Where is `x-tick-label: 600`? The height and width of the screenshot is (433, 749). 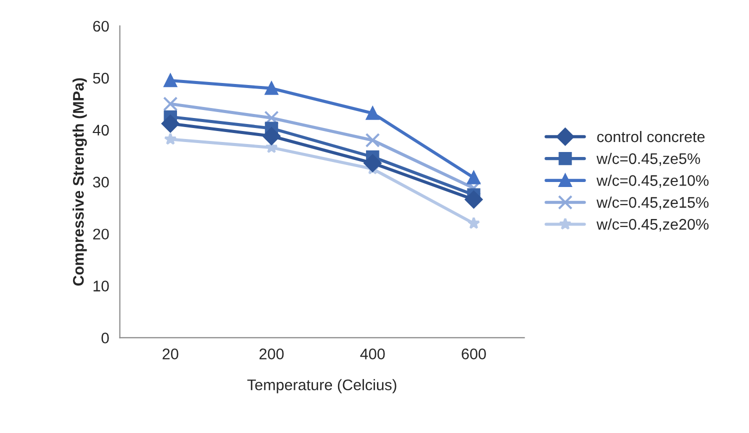 x-tick-label: 600 is located at coordinates (474, 354).